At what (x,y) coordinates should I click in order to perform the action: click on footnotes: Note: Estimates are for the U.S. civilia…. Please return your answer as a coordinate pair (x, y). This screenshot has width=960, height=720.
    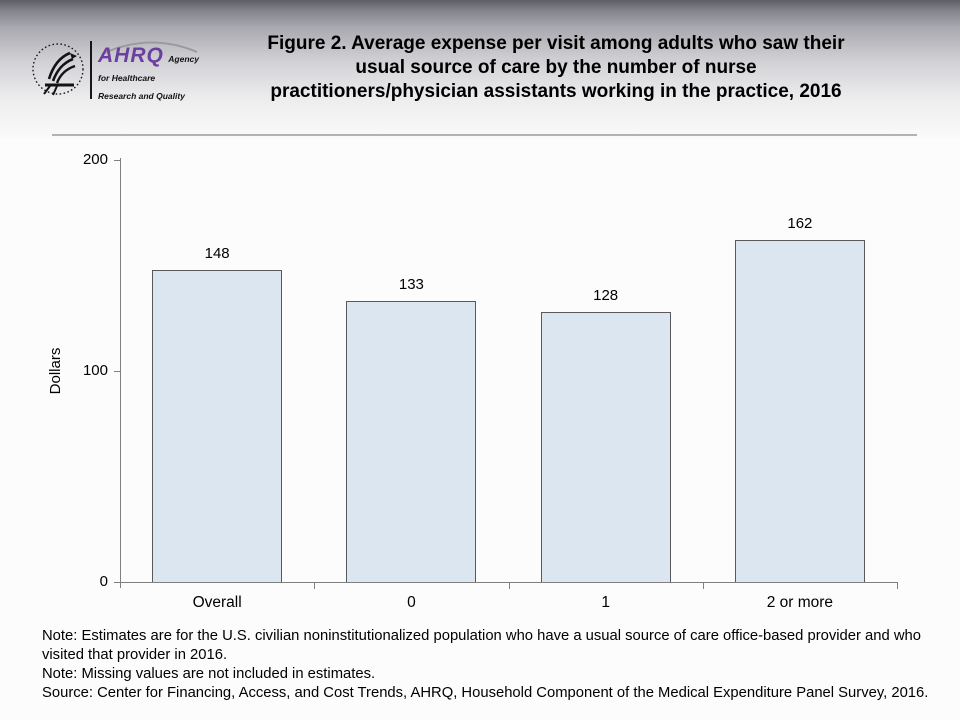
    Looking at the image, I should click on (486, 665).